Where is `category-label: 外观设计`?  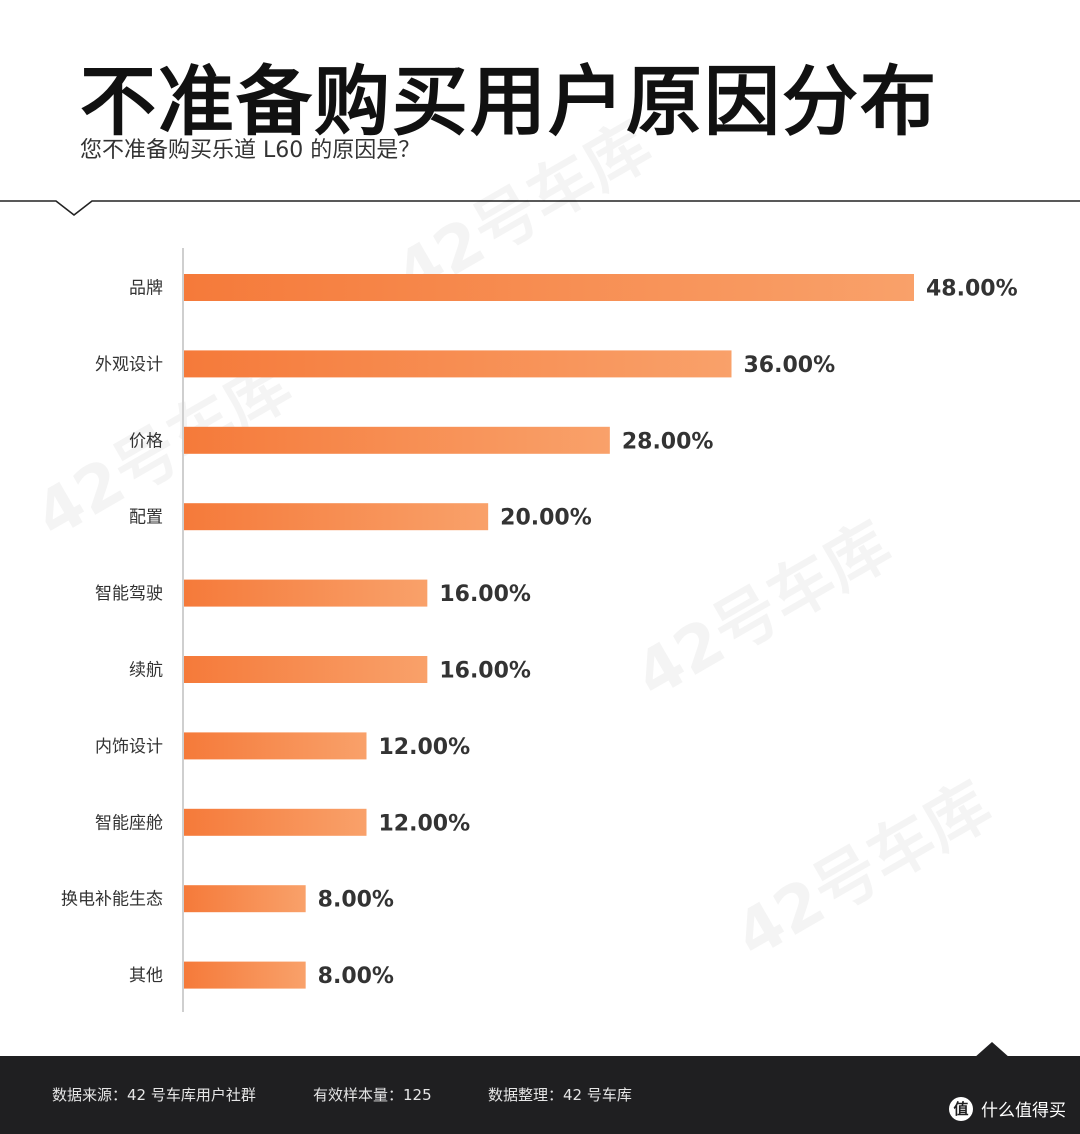
category-label: 外观设计 is located at coordinates (129, 365).